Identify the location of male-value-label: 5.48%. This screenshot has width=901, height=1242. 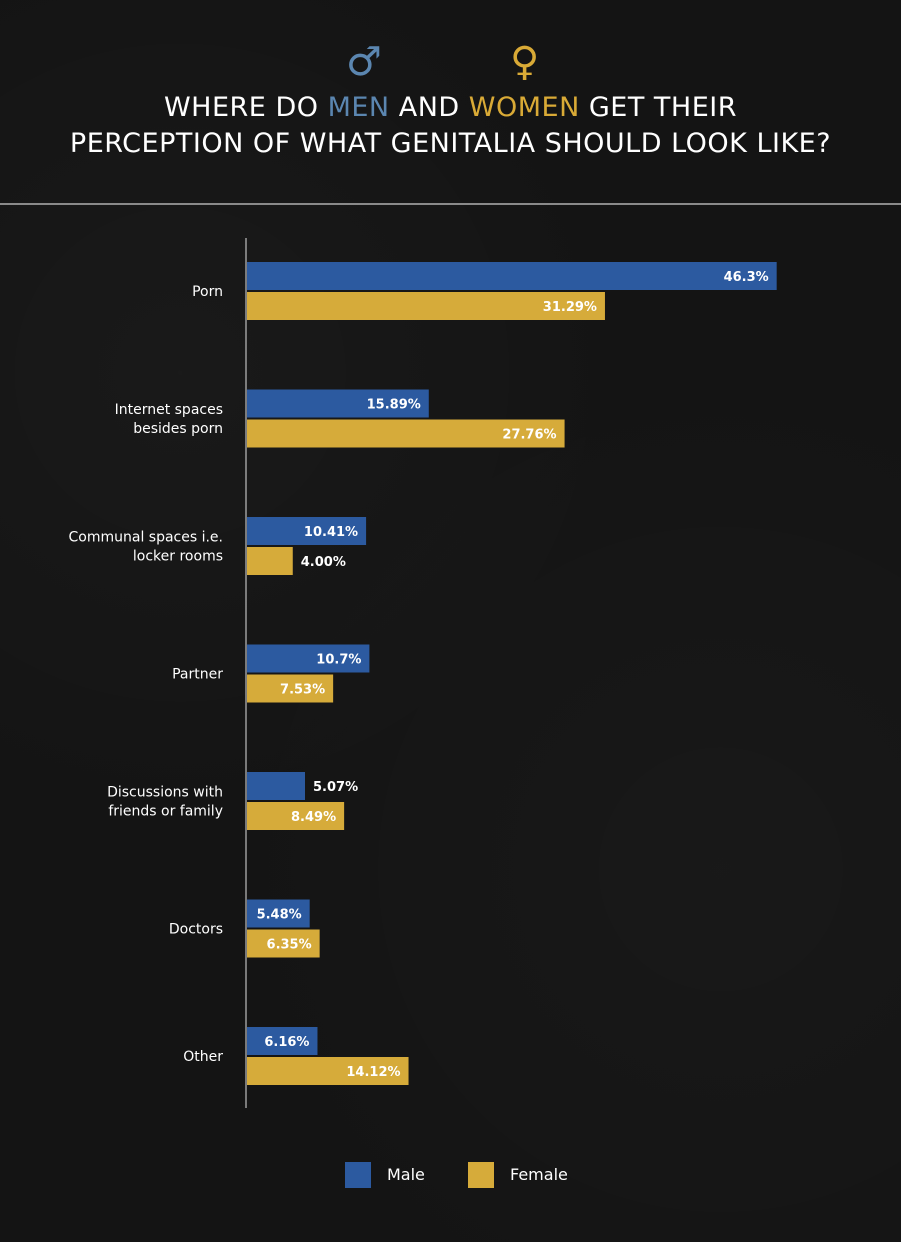
(279, 915).